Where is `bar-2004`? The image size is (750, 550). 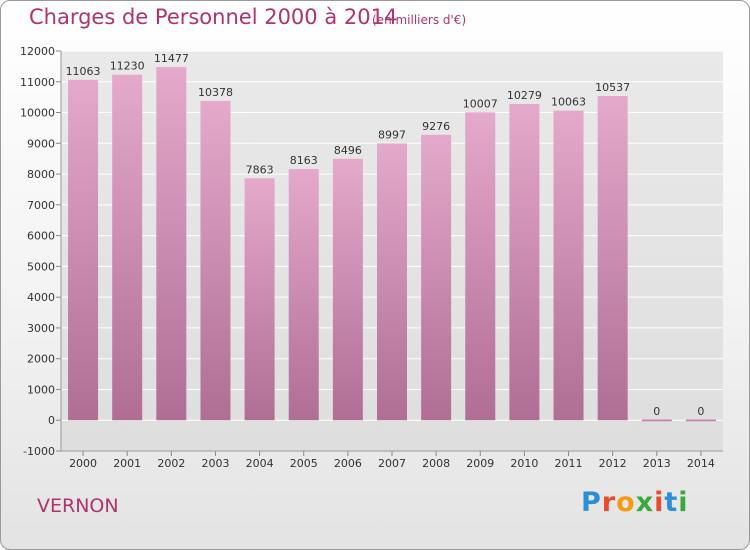
bar-2004 is located at coordinates (259, 299).